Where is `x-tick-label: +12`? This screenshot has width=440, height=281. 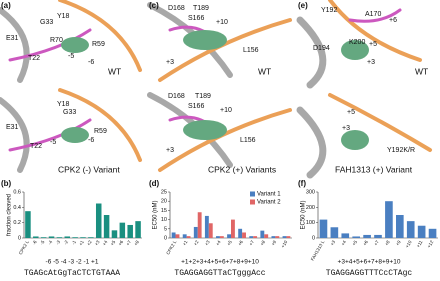
x-tick-label: +12 is located at coordinates (430, 244).